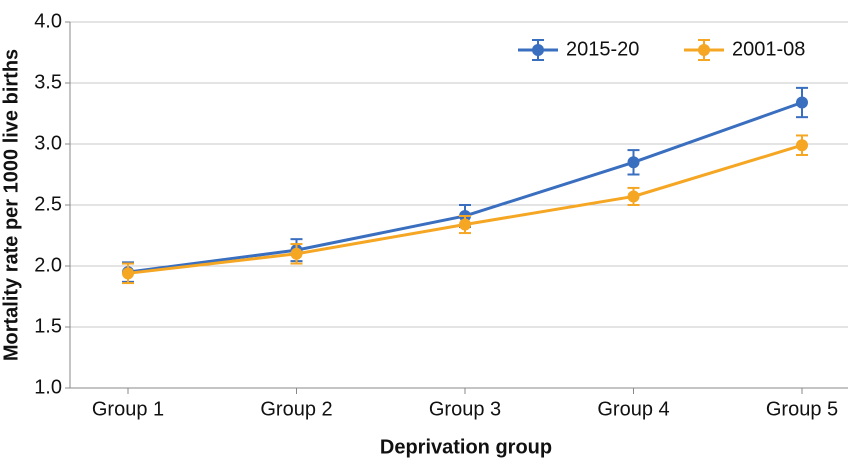 This screenshot has width=848, height=463. I want to click on legend-label: 2001-08, so click(768, 49).